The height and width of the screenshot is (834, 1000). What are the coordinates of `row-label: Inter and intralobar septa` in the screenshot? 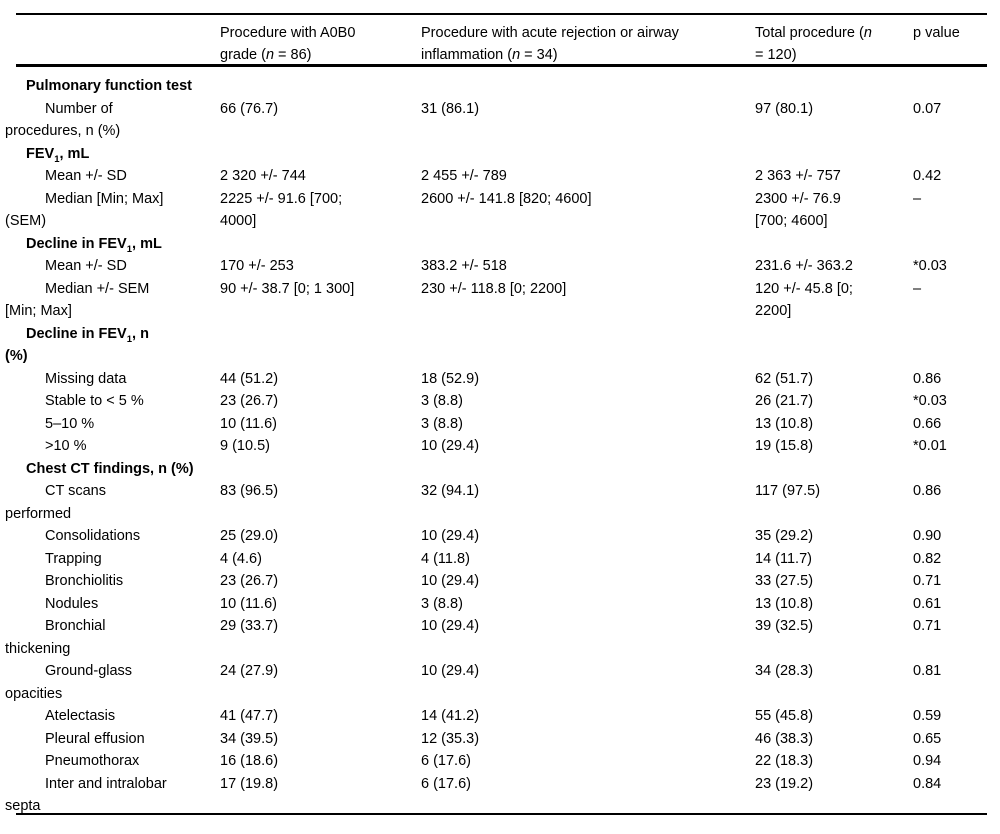 It's located at (112, 795).